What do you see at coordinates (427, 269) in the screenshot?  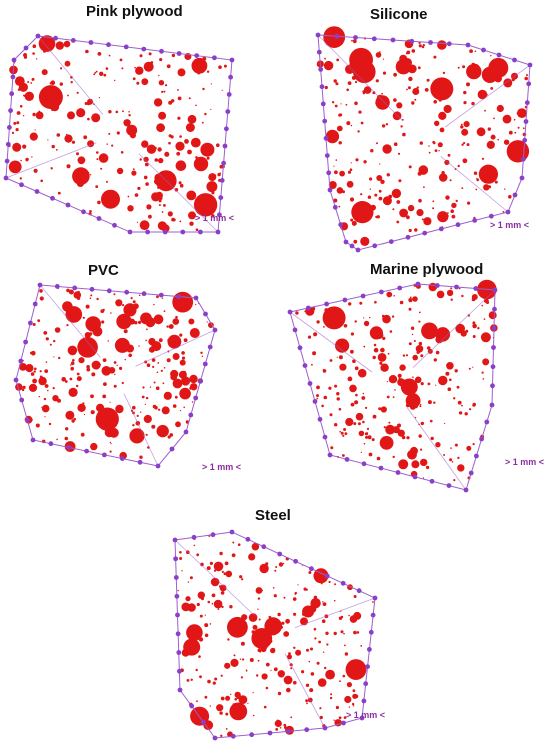 I see `panel-title: Marine plywood` at bounding box center [427, 269].